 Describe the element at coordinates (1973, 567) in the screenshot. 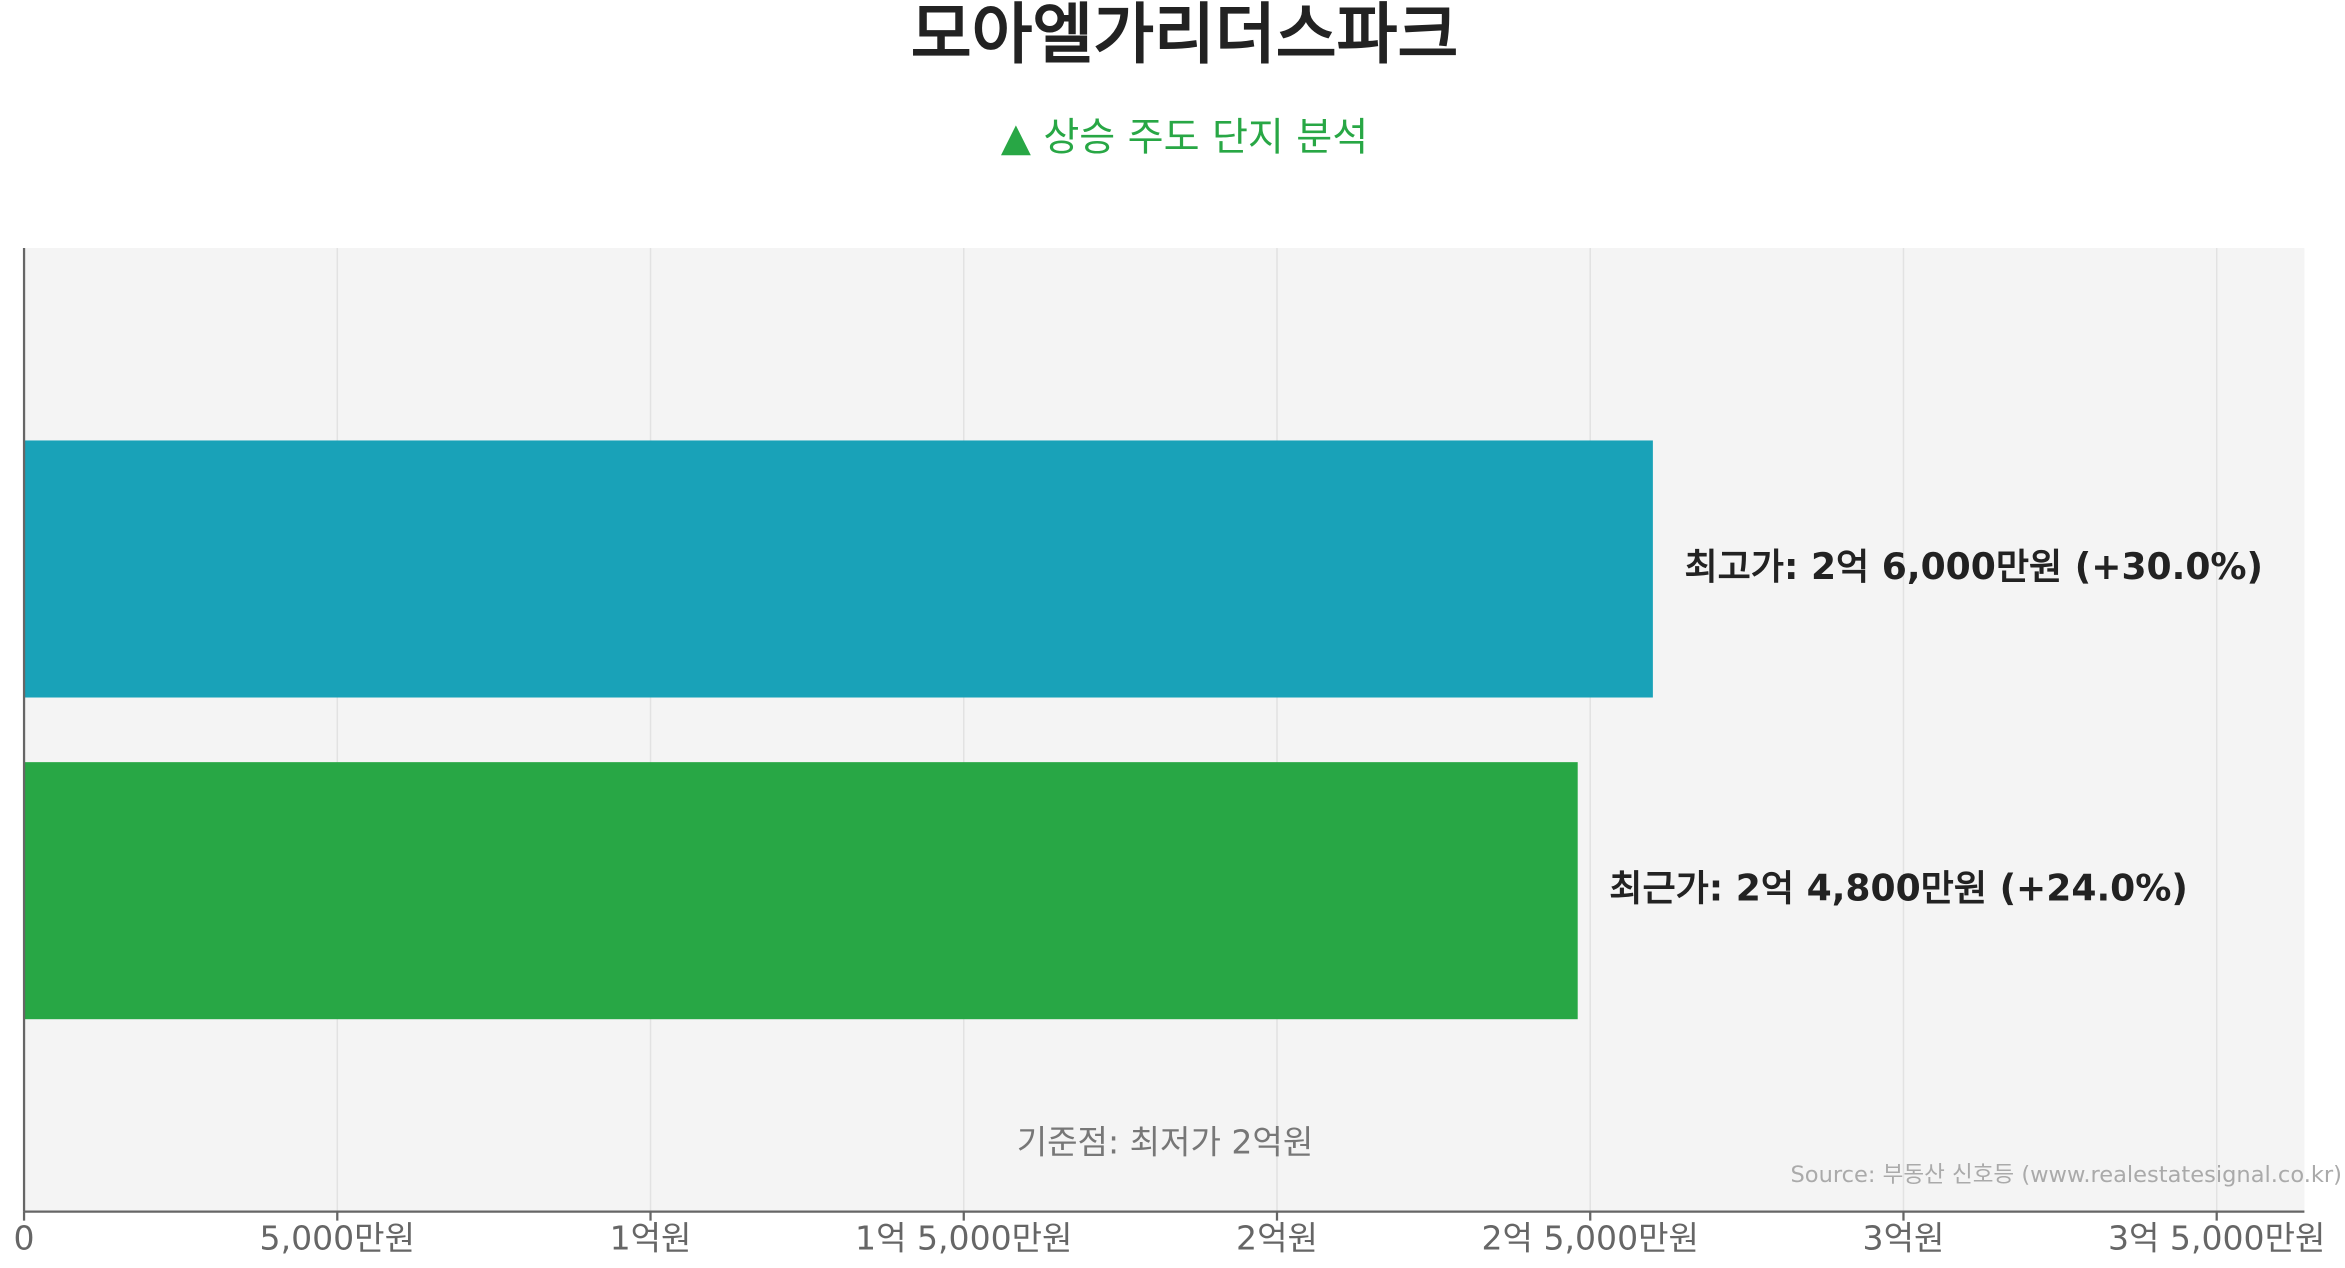

I see `data-label: 최고가: 2억 6,000만원 (+30.0%)` at that location.